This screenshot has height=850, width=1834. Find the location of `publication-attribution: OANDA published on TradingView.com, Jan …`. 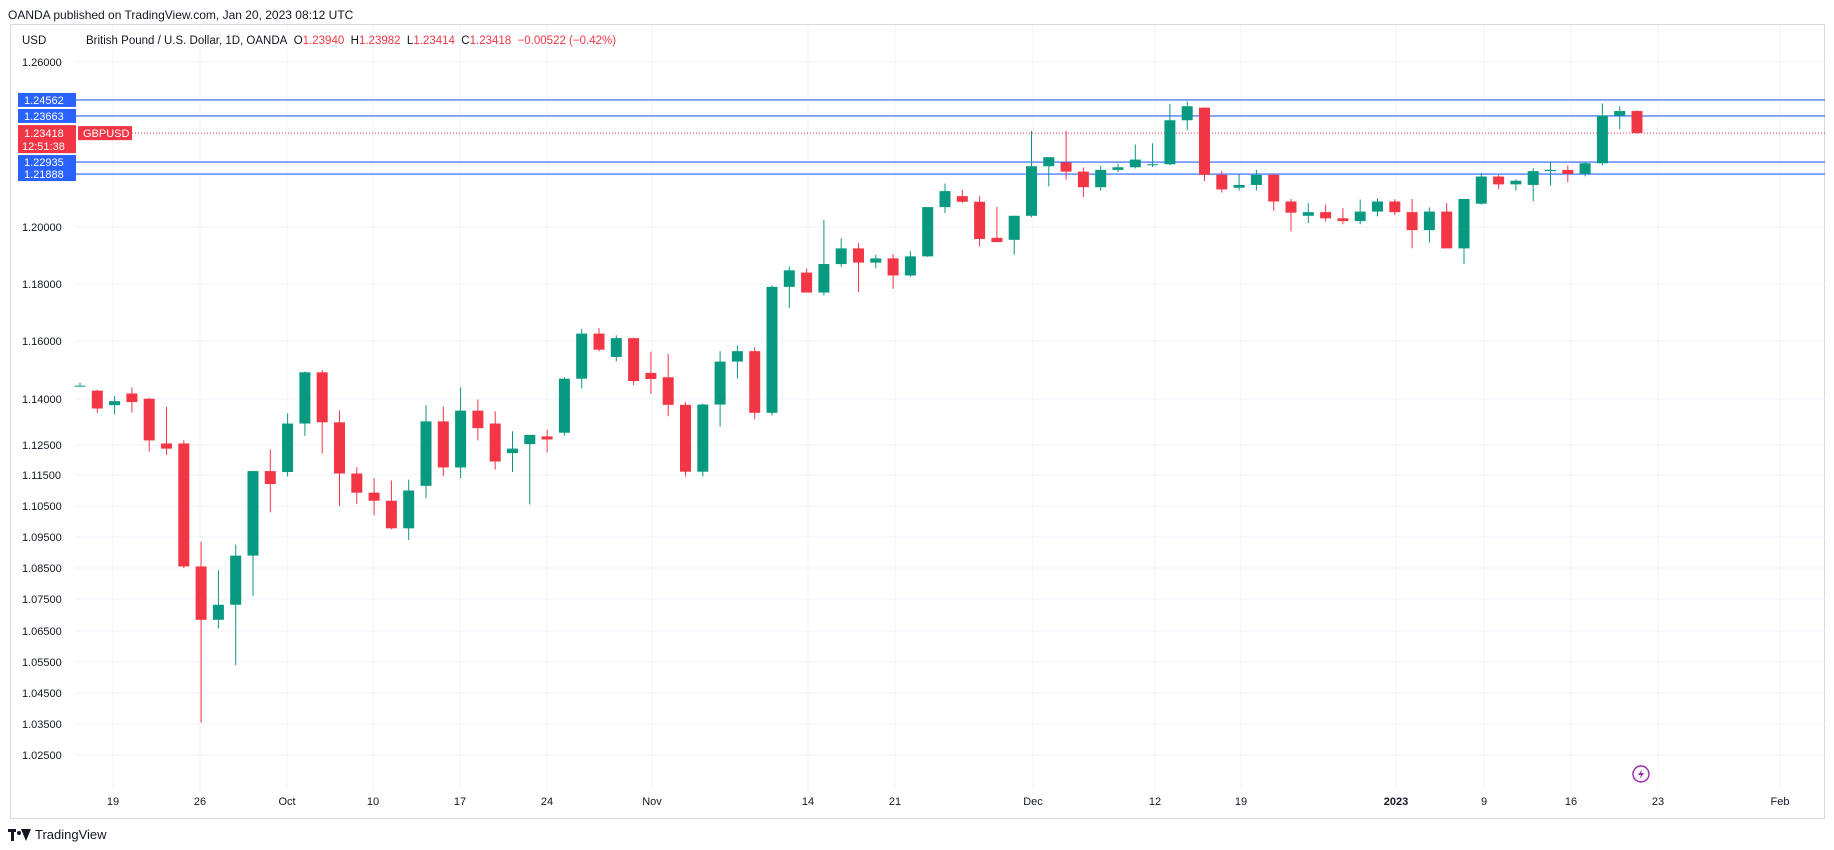

publication-attribution: OANDA published on TradingView.com, Jan … is located at coordinates (181, 15).